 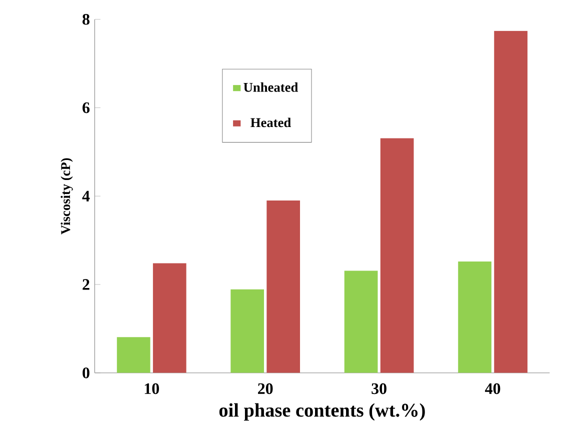 I want to click on y-axis-title: Viscosity (cP), so click(x=66, y=196).